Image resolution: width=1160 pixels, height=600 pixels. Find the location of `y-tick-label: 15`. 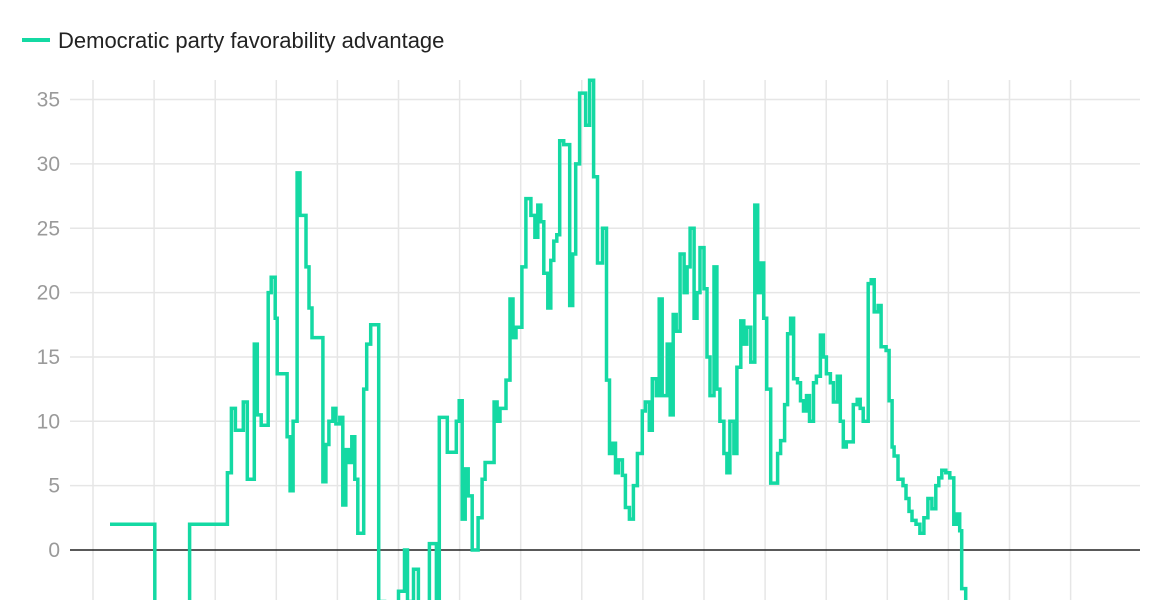

y-tick-label: 15 is located at coordinates (48, 357).